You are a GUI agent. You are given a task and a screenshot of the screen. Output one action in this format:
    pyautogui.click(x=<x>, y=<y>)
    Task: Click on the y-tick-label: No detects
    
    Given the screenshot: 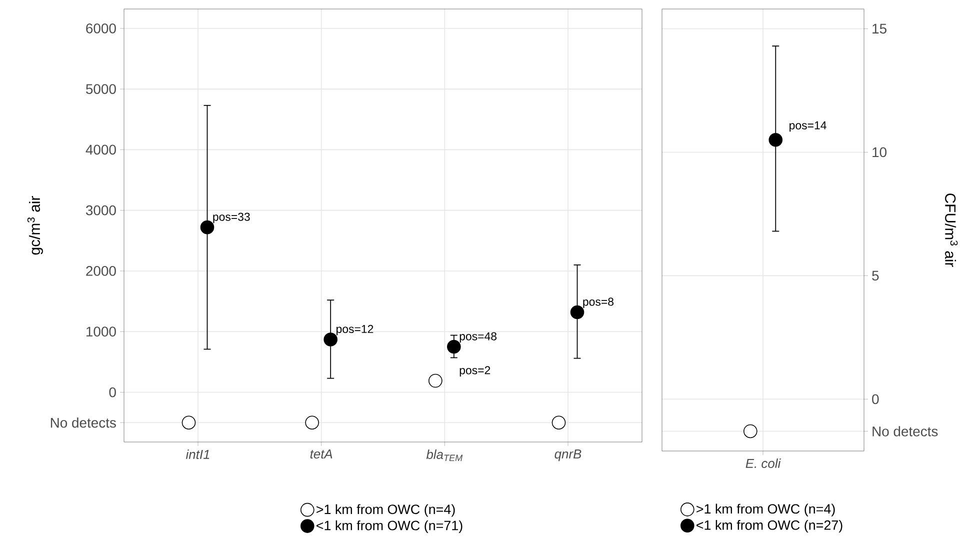 What is the action you would take?
    pyautogui.click(x=83, y=422)
    